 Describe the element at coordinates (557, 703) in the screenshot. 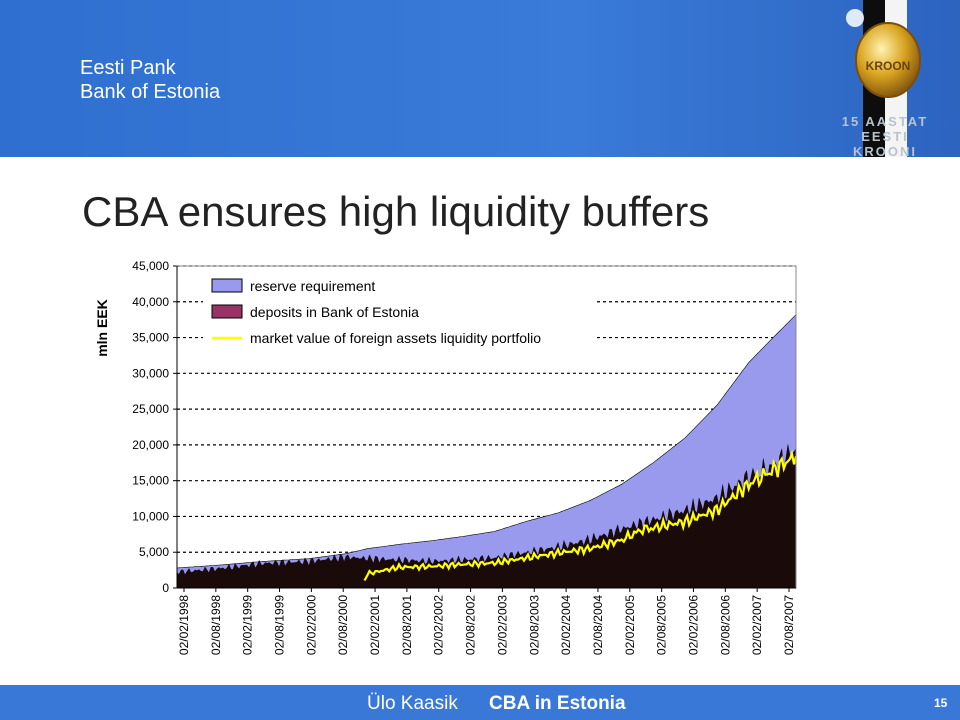

I see `footer-topic: CBA in Estonia` at that location.